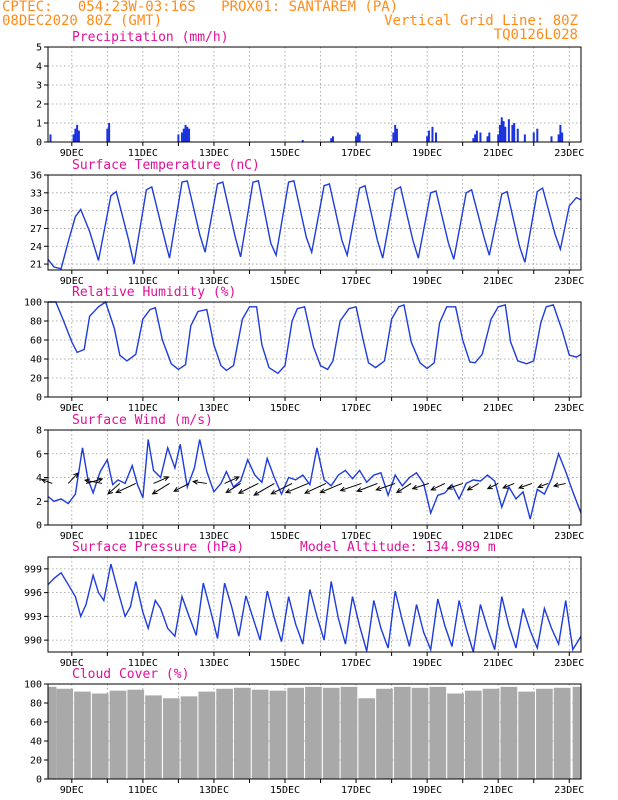 This screenshot has height=800, width=618. Describe the element at coordinates (39, 780) in the screenshot. I see `cloud-ytick-label: 0` at that location.